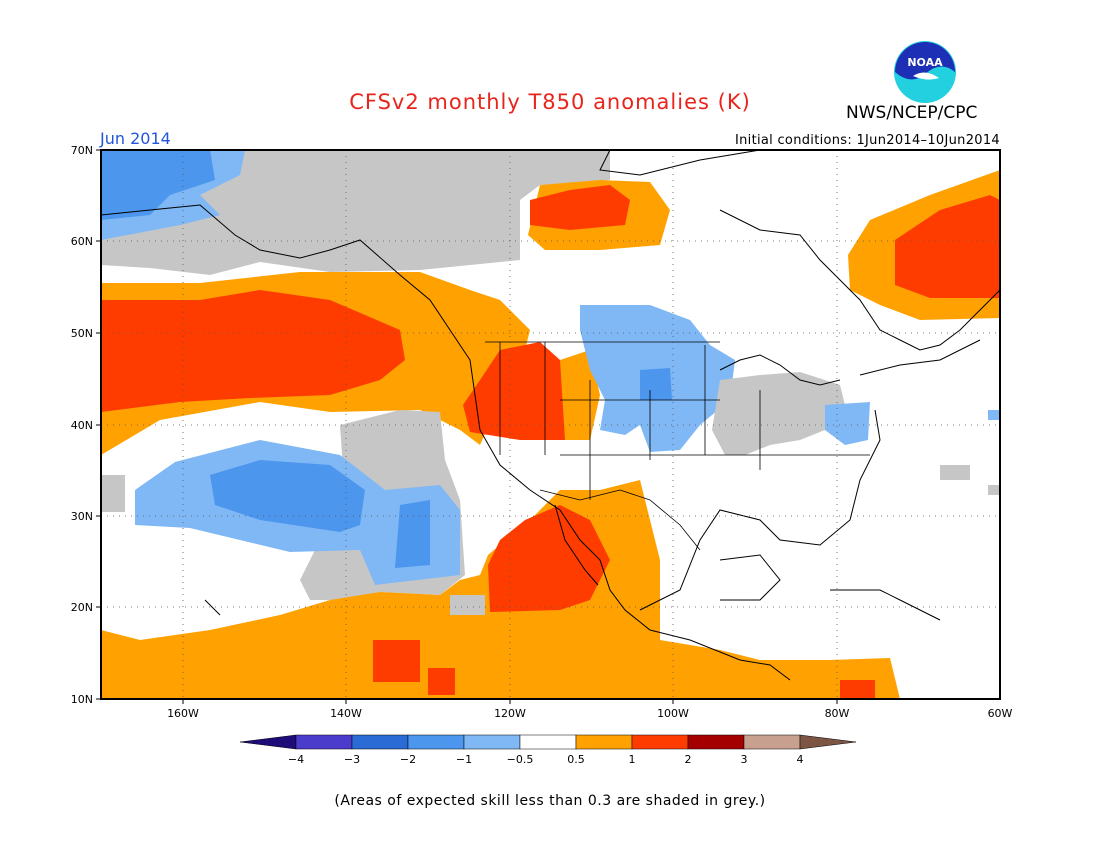  Describe the element at coordinates (656, 384) in the screenshot. I see `blue-core-plains` at that location.